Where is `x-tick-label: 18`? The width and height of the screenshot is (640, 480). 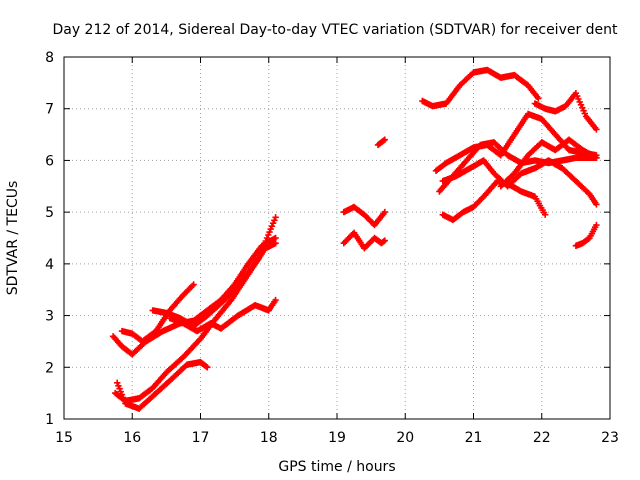
x-tick-label: 18 is located at coordinates (269, 438).